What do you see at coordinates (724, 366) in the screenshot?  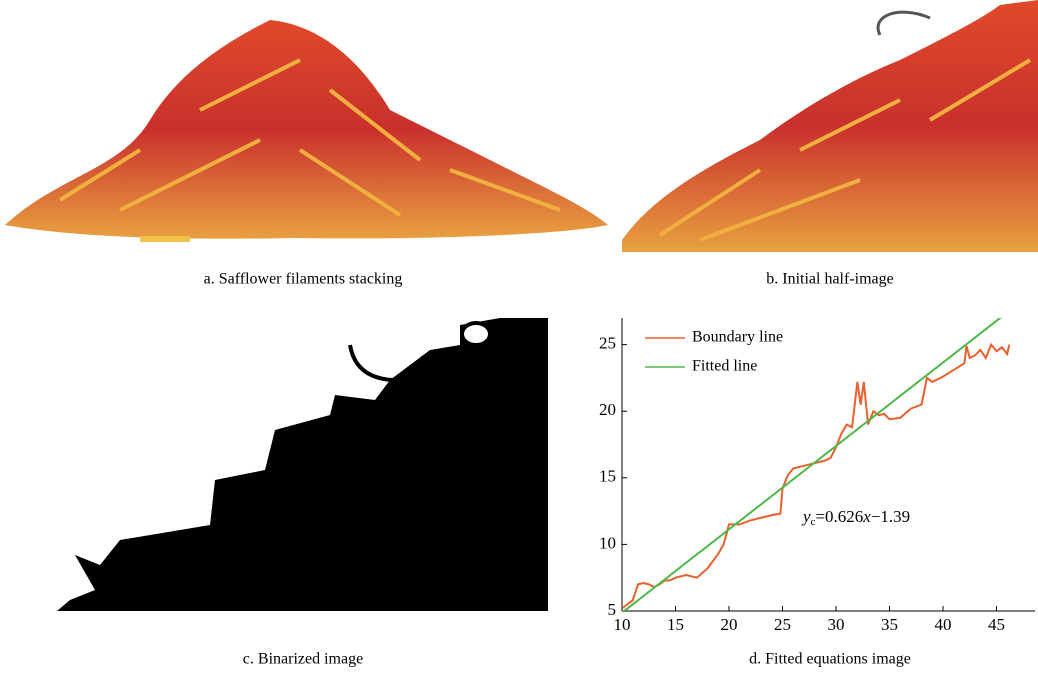 I see `legend-label: Fitted line` at bounding box center [724, 366].